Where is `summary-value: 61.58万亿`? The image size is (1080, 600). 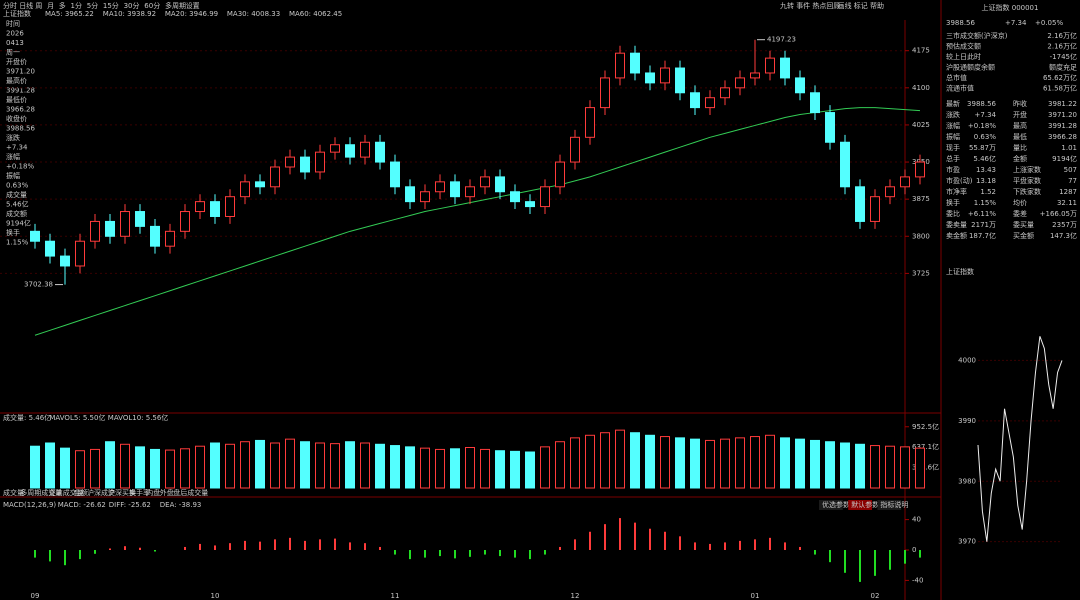 summary-value: 61.58万亿 is located at coordinates (1060, 88).